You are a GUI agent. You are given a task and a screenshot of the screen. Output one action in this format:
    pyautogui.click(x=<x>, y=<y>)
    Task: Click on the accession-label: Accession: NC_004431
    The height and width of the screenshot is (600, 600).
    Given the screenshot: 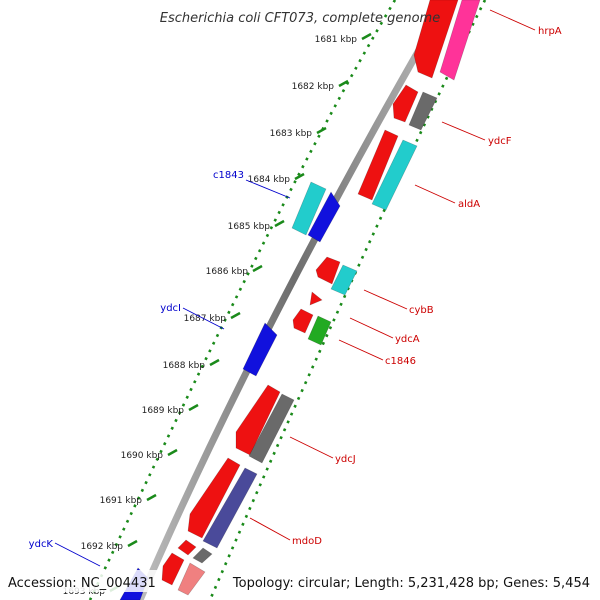 What is the action you would take?
    pyautogui.click(x=82, y=583)
    